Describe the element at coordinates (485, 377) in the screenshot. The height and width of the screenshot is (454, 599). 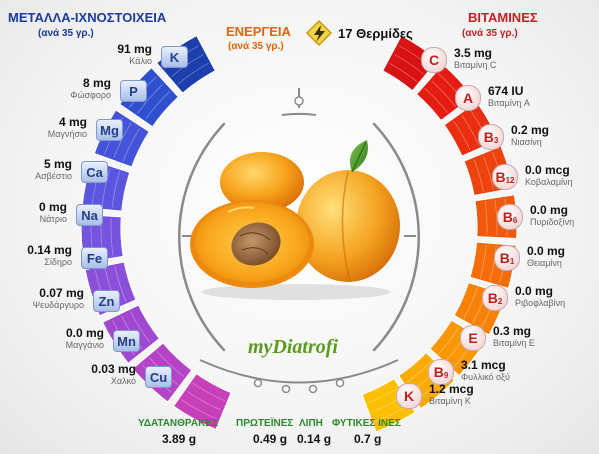
I see `vitamin-name: Φυλλικό οξύ` at that location.